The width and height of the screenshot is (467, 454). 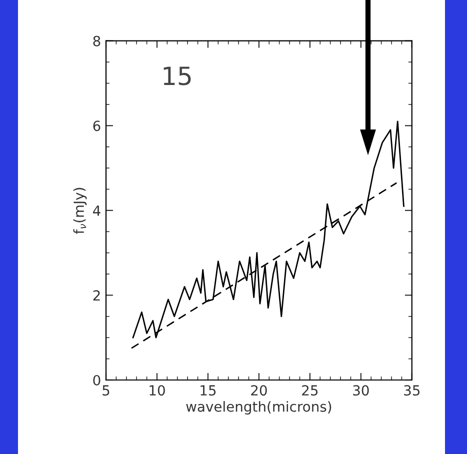 I want to click on y-tick-label: 2, so click(x=96, y=295).